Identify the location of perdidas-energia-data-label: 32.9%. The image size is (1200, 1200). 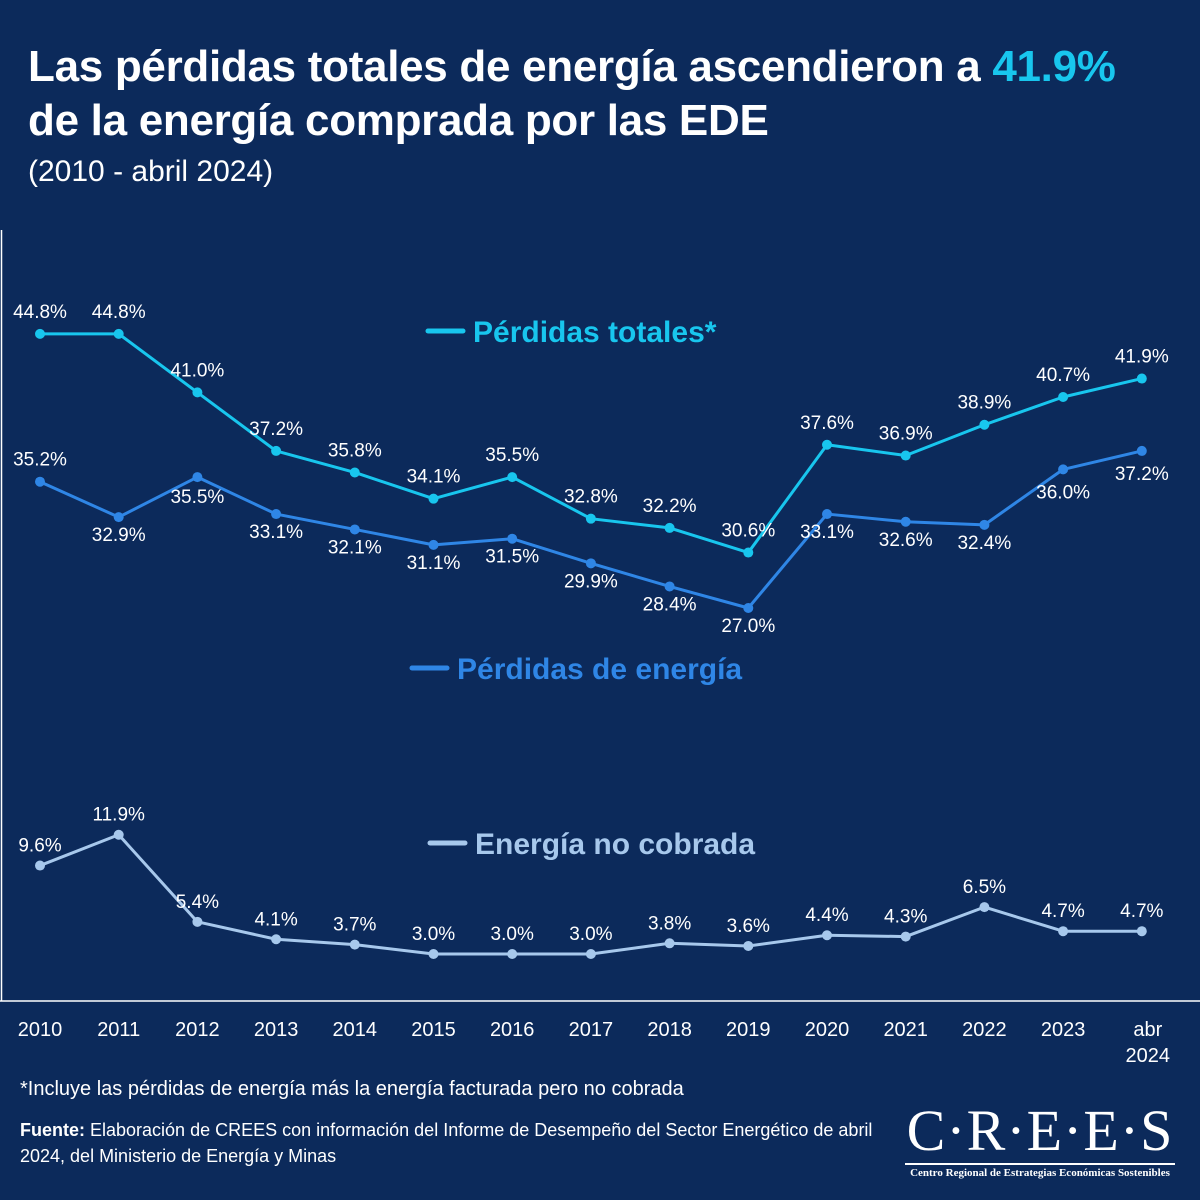
(119, 535).